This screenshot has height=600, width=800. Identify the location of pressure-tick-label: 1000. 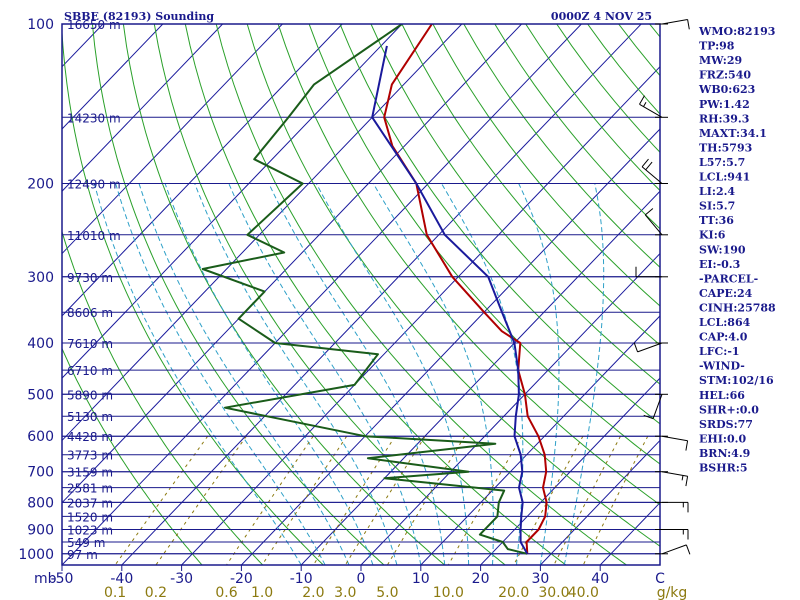
(36, 555).